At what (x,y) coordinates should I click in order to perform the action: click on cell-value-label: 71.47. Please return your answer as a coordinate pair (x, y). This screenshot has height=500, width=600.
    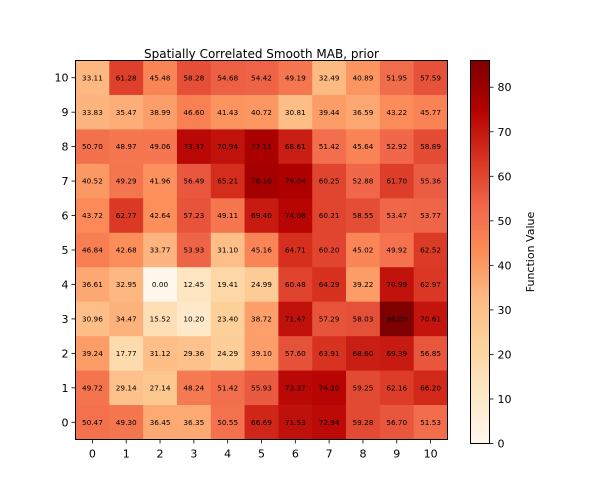
    Looking at the image, I should click on (295, 319).